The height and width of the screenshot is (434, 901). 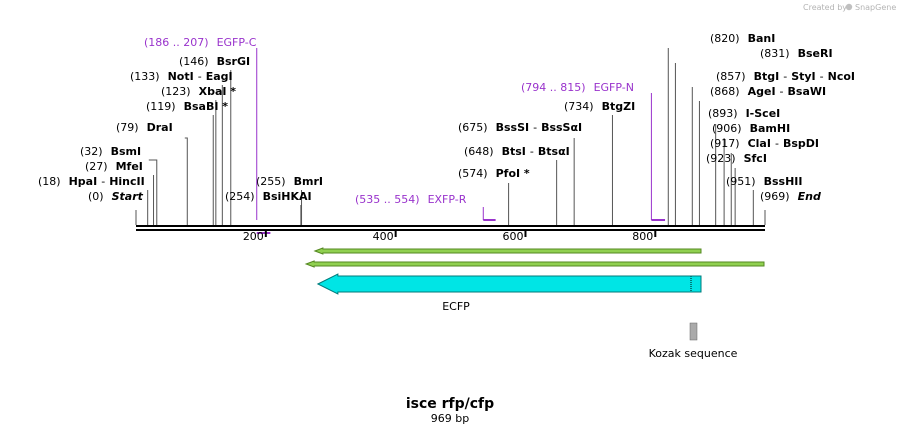 What do you see at coordinates (450, 228) in the screenshot?
I see `backbone` at bounding box center [450, 228].